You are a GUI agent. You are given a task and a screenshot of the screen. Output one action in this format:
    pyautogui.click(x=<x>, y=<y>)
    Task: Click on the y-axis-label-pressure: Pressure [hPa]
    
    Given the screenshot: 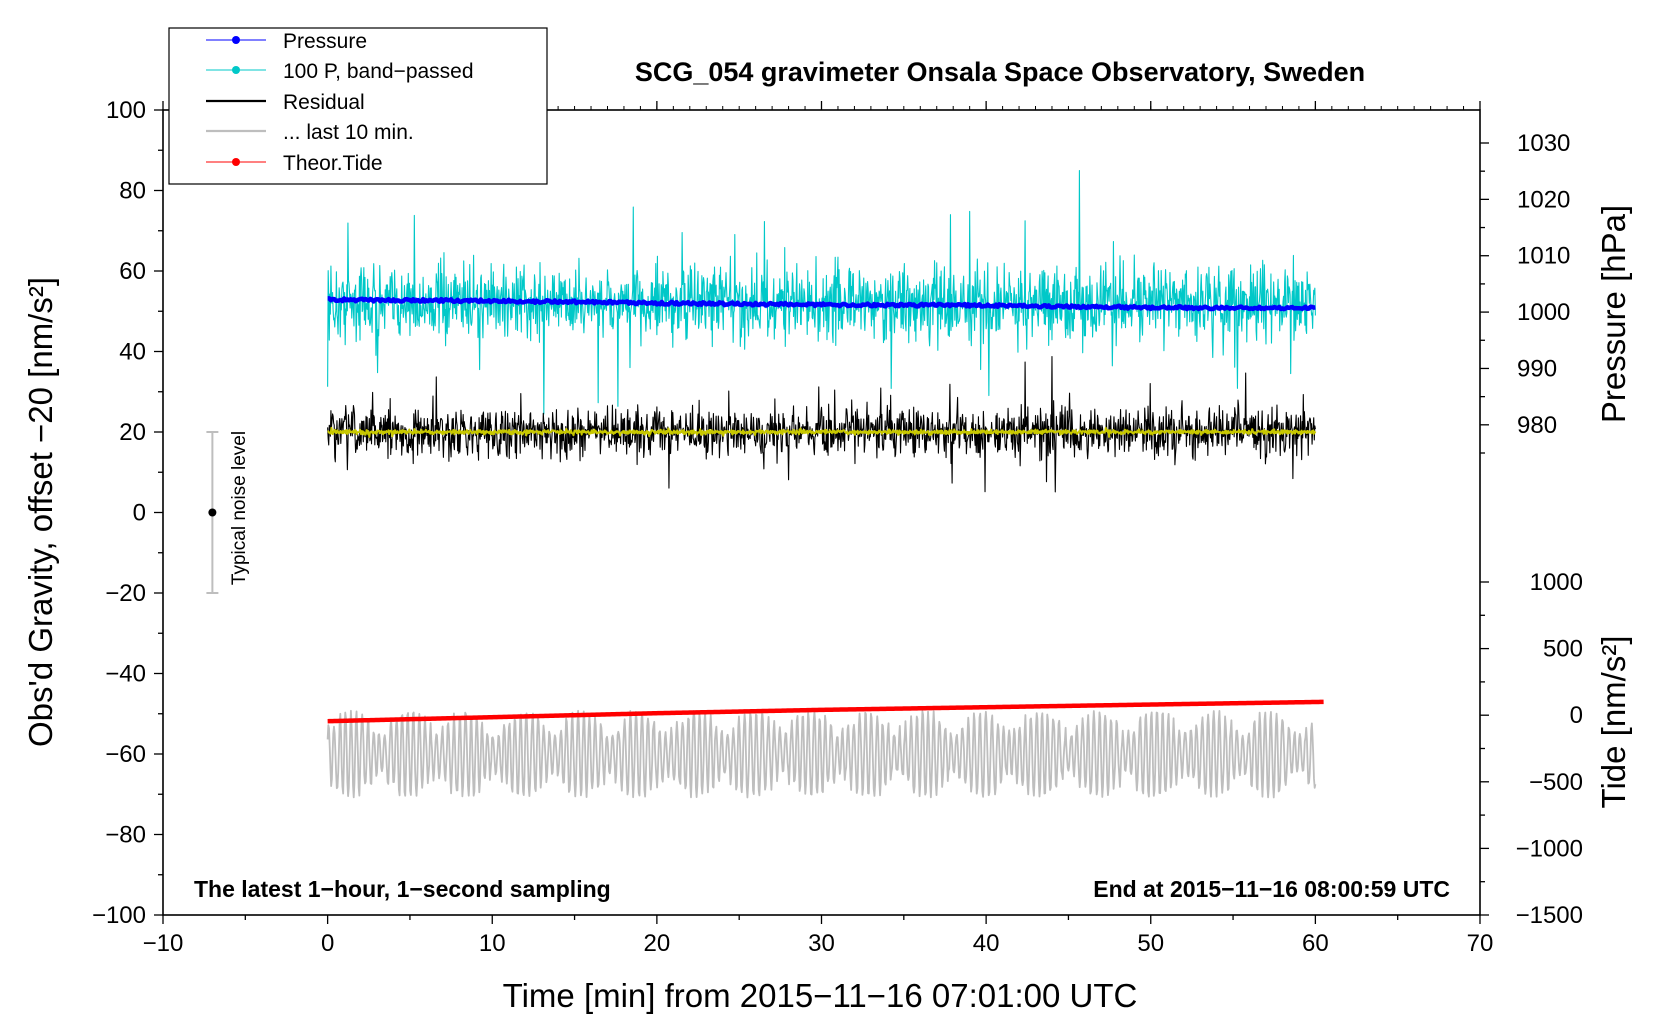 What is the action you would take?
    pyautogui.click(x=1613, y=314)
    